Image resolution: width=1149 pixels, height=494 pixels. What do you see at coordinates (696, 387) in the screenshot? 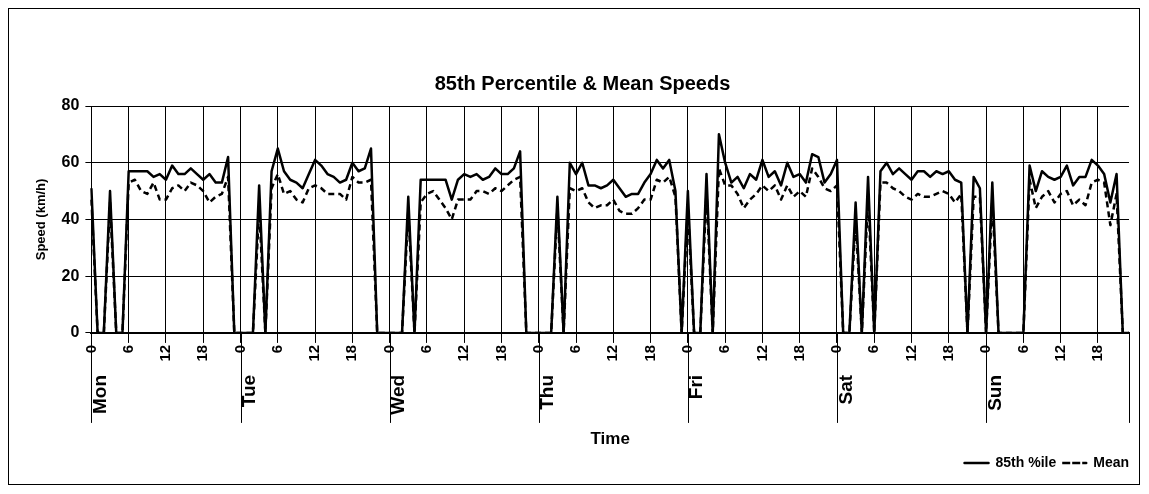
I see `text: Fri` at bounding box center [696, 387].